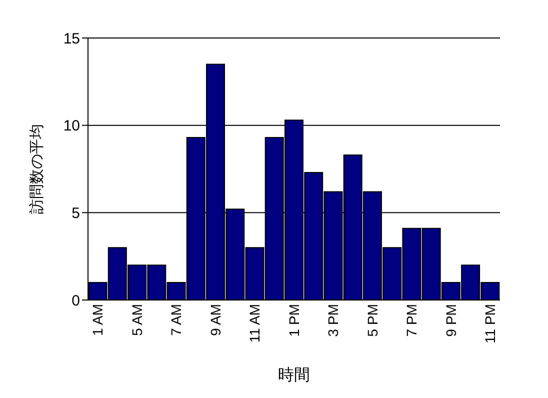 This screenshot has height=398, width=548. I want to click on y-tick-label: 15, so click(71, 39).